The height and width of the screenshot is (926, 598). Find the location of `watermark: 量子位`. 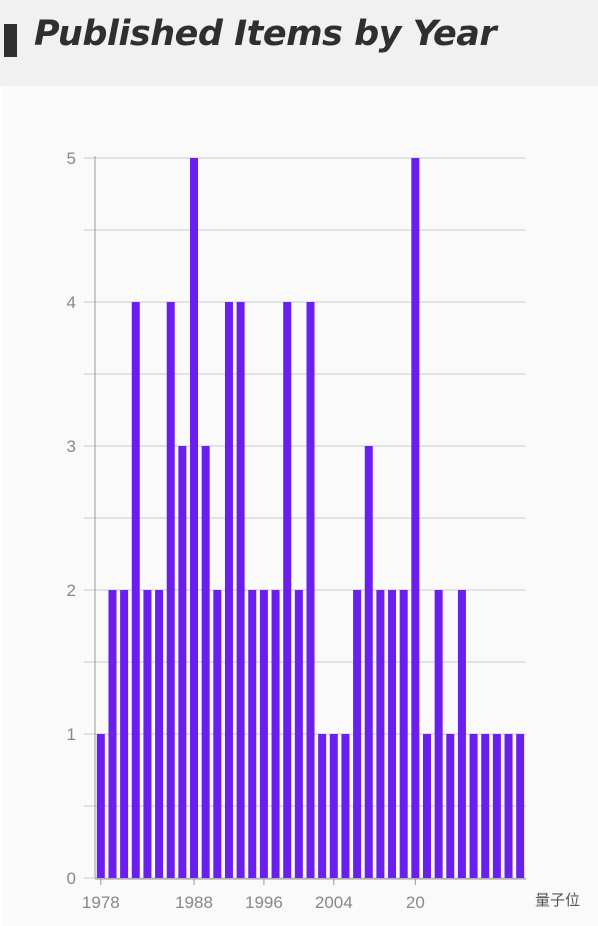

watermark: 量子位 is located at coordinates (557, 900).